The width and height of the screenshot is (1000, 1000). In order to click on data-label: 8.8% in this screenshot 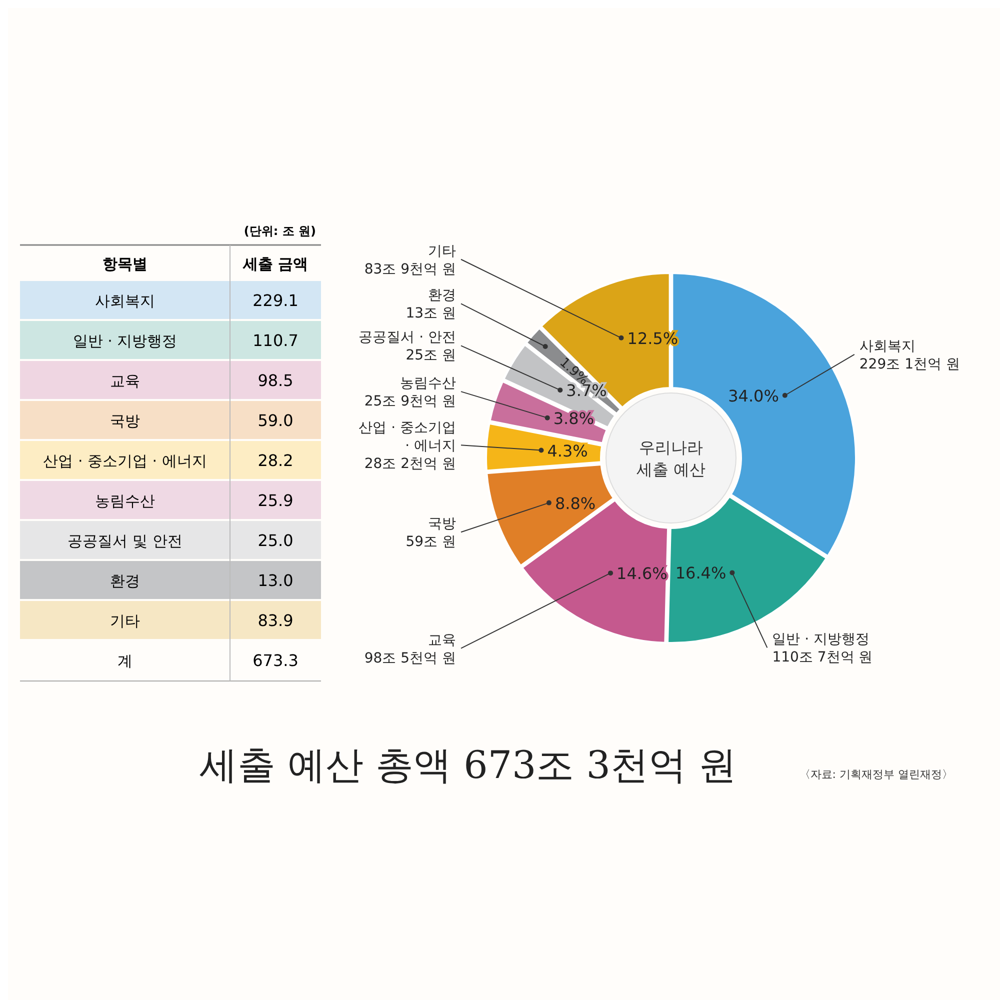, I will do `click(575, 503)`.